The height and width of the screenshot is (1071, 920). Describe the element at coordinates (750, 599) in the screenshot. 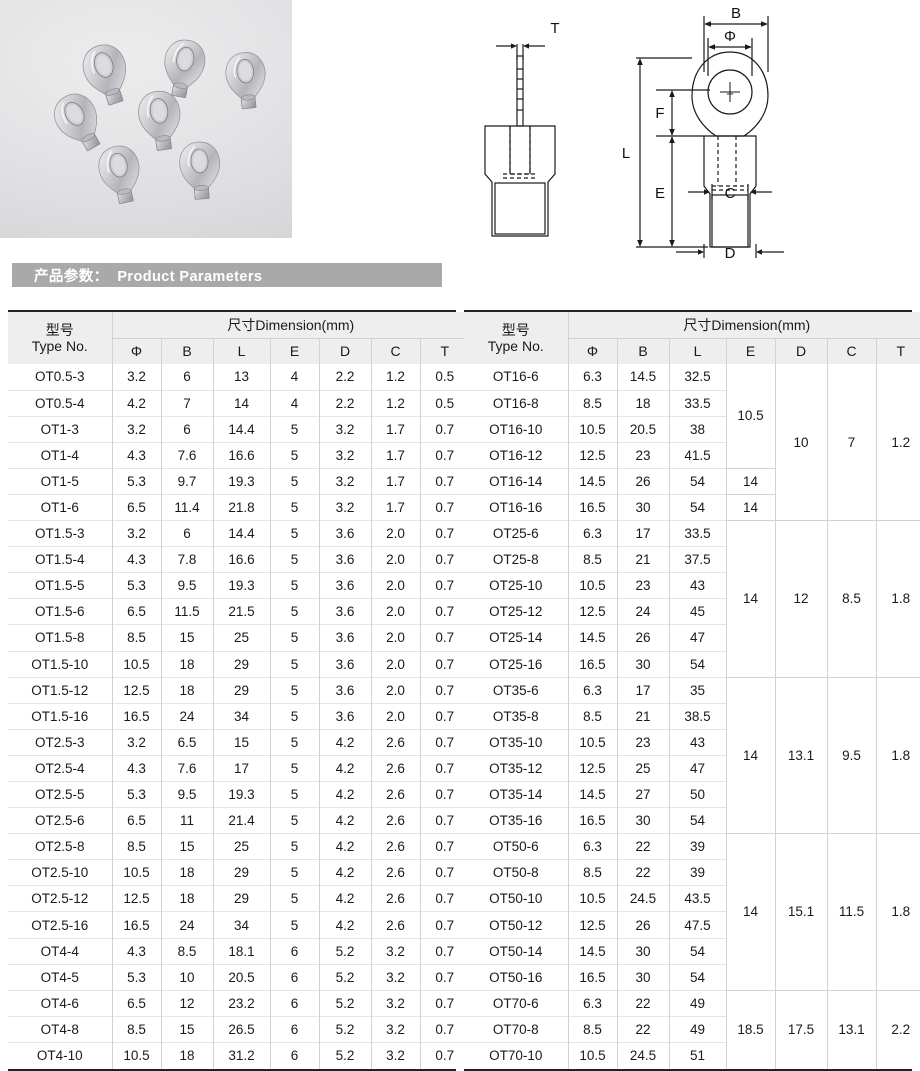

I see `cell-e: 14` at that location.